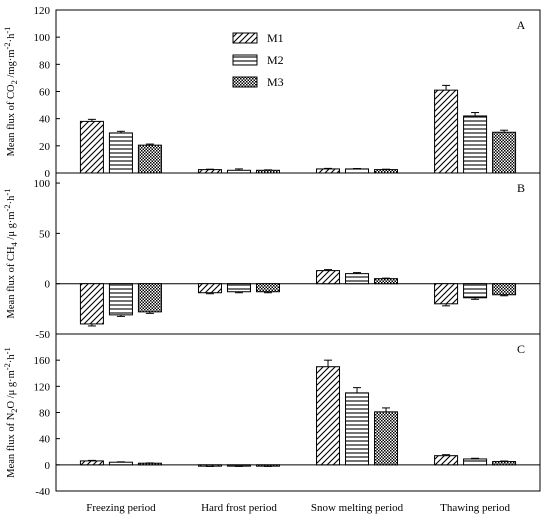 The image size is (550, 521). Describe the element at coordinates (239, 508) in the screenshot. I see `x-category-label: Hard frost period` at that location.